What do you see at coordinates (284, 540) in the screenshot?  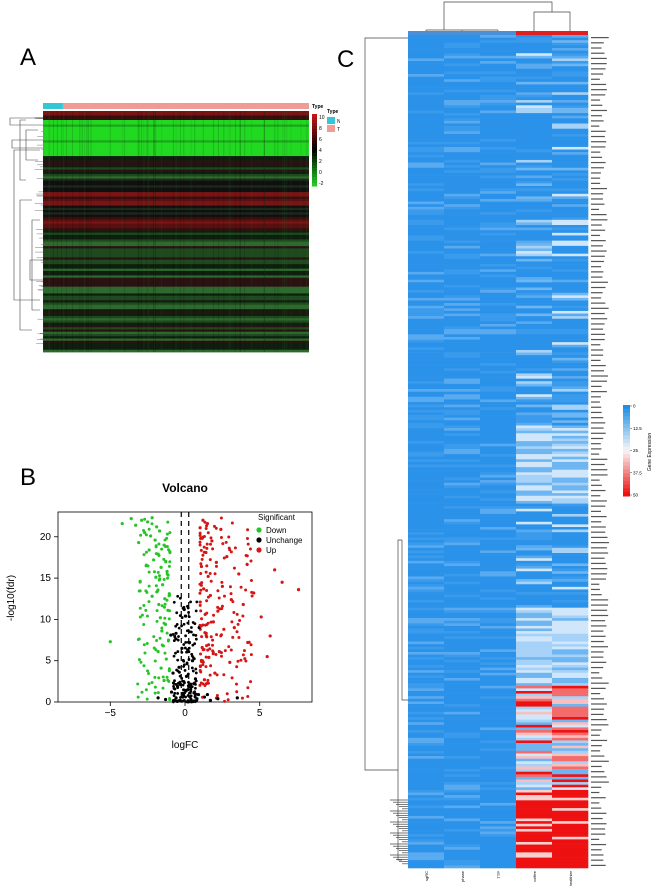 I see `volcano-legend-label-unchange: Unchange` at bounding box center [284, 540].